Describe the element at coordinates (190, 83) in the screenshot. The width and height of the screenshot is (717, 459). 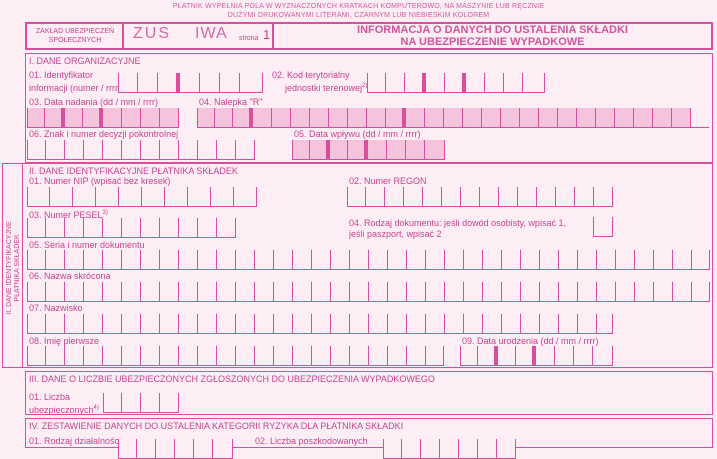
I see `identyfikator-boxes` at that location.